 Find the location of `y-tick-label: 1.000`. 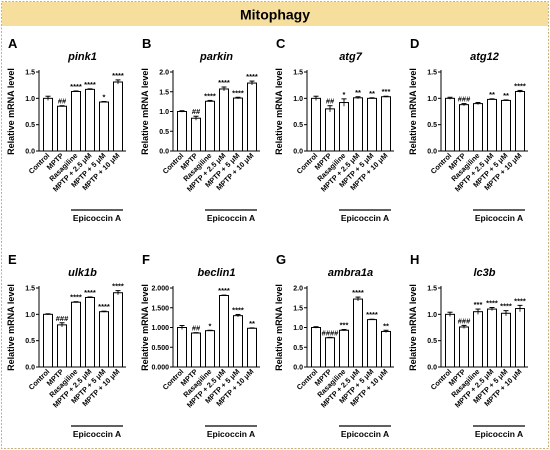

y-tick-label: 1.000 is located at coordinates (160, 328).